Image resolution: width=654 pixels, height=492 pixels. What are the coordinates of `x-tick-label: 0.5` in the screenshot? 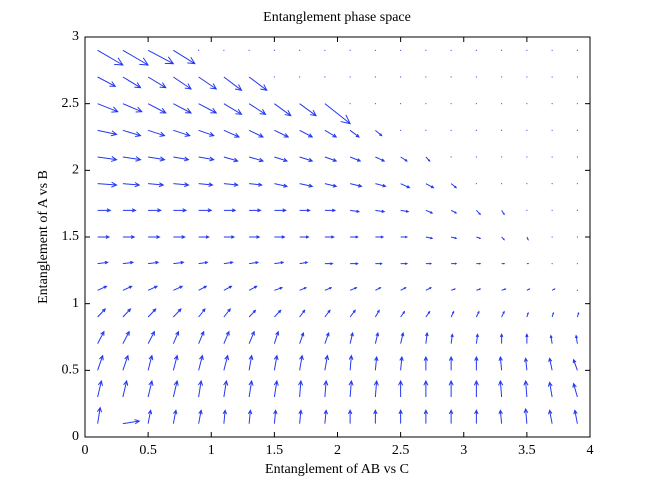 It's located at (148, 450).